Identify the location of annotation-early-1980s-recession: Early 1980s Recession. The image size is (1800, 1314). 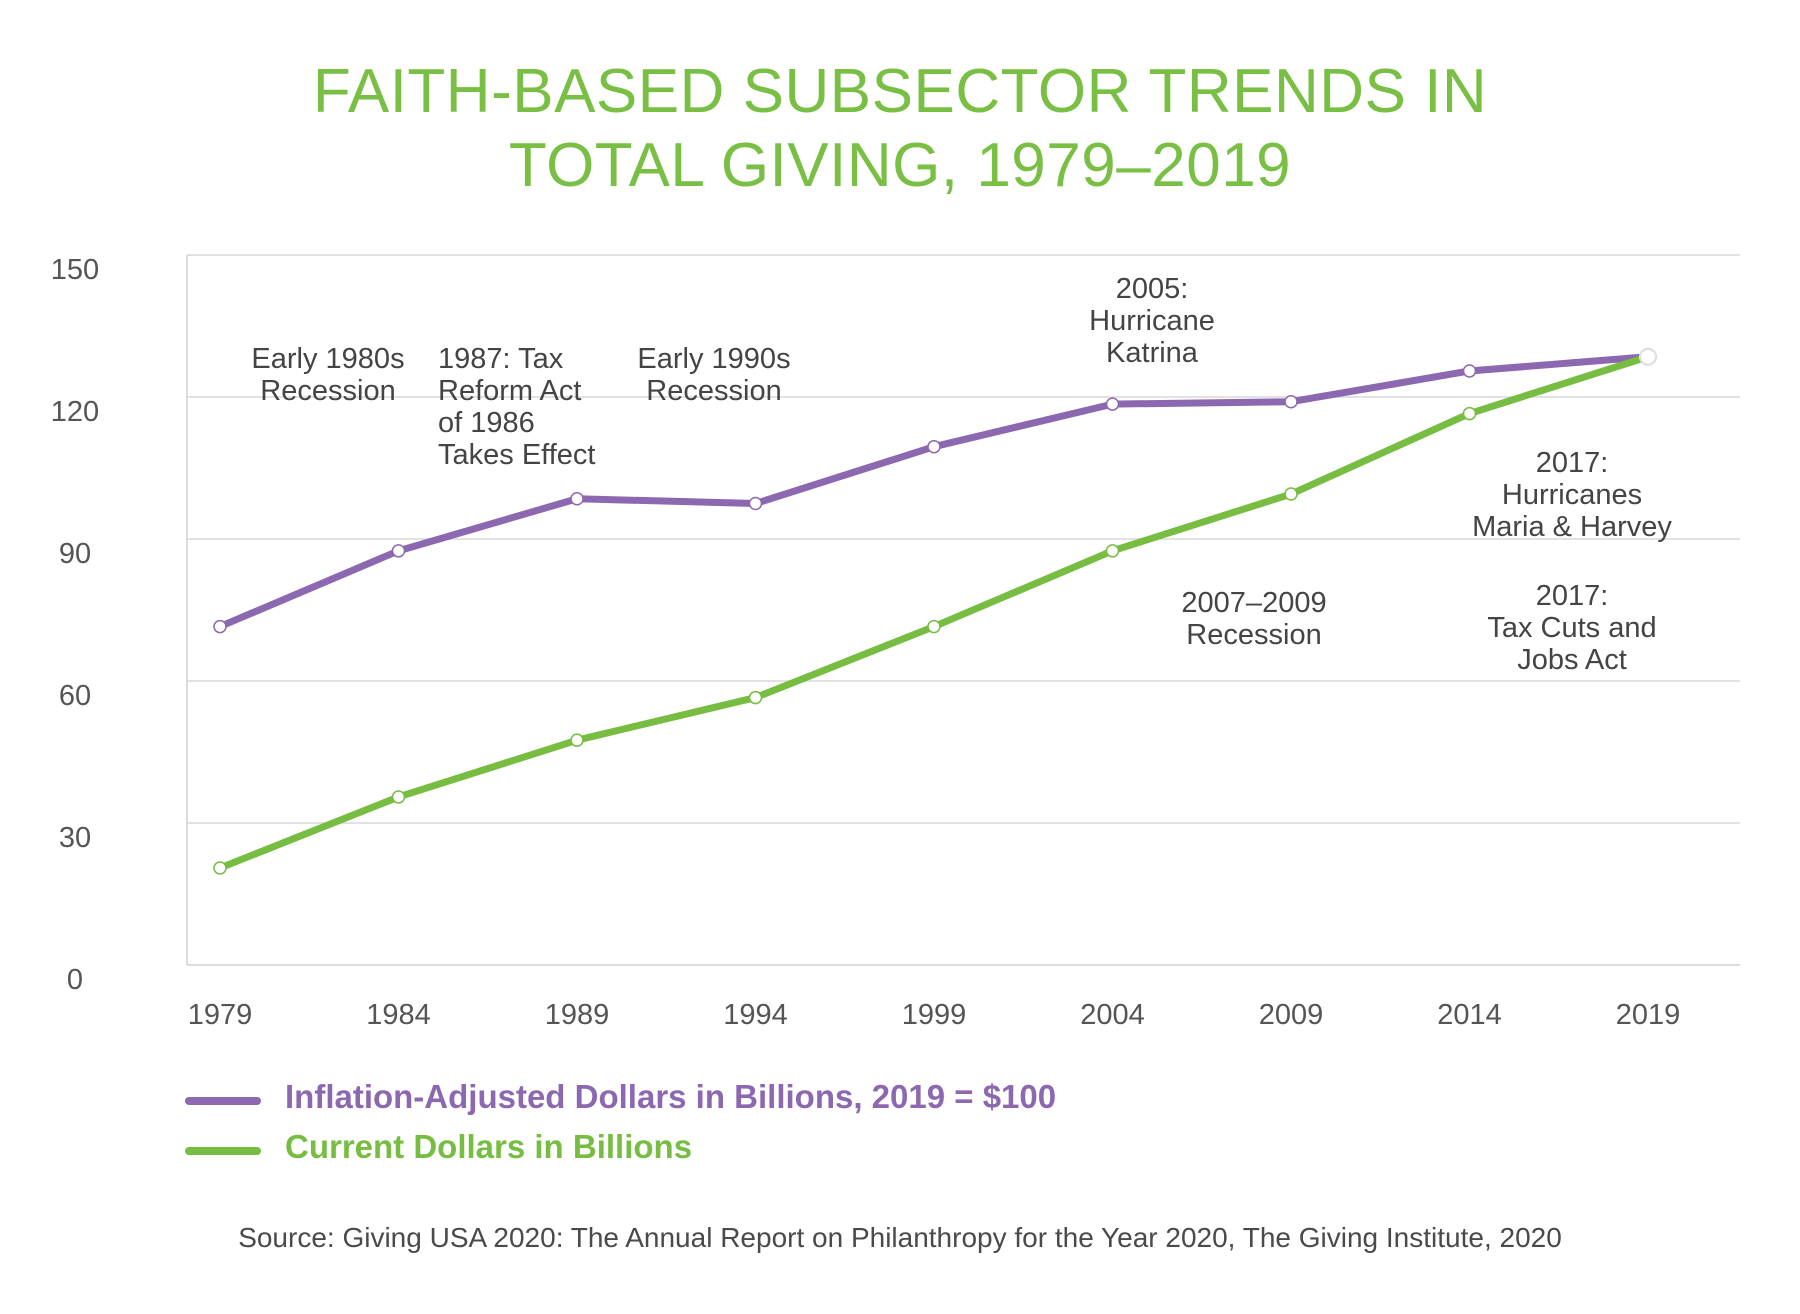
(327, 375).